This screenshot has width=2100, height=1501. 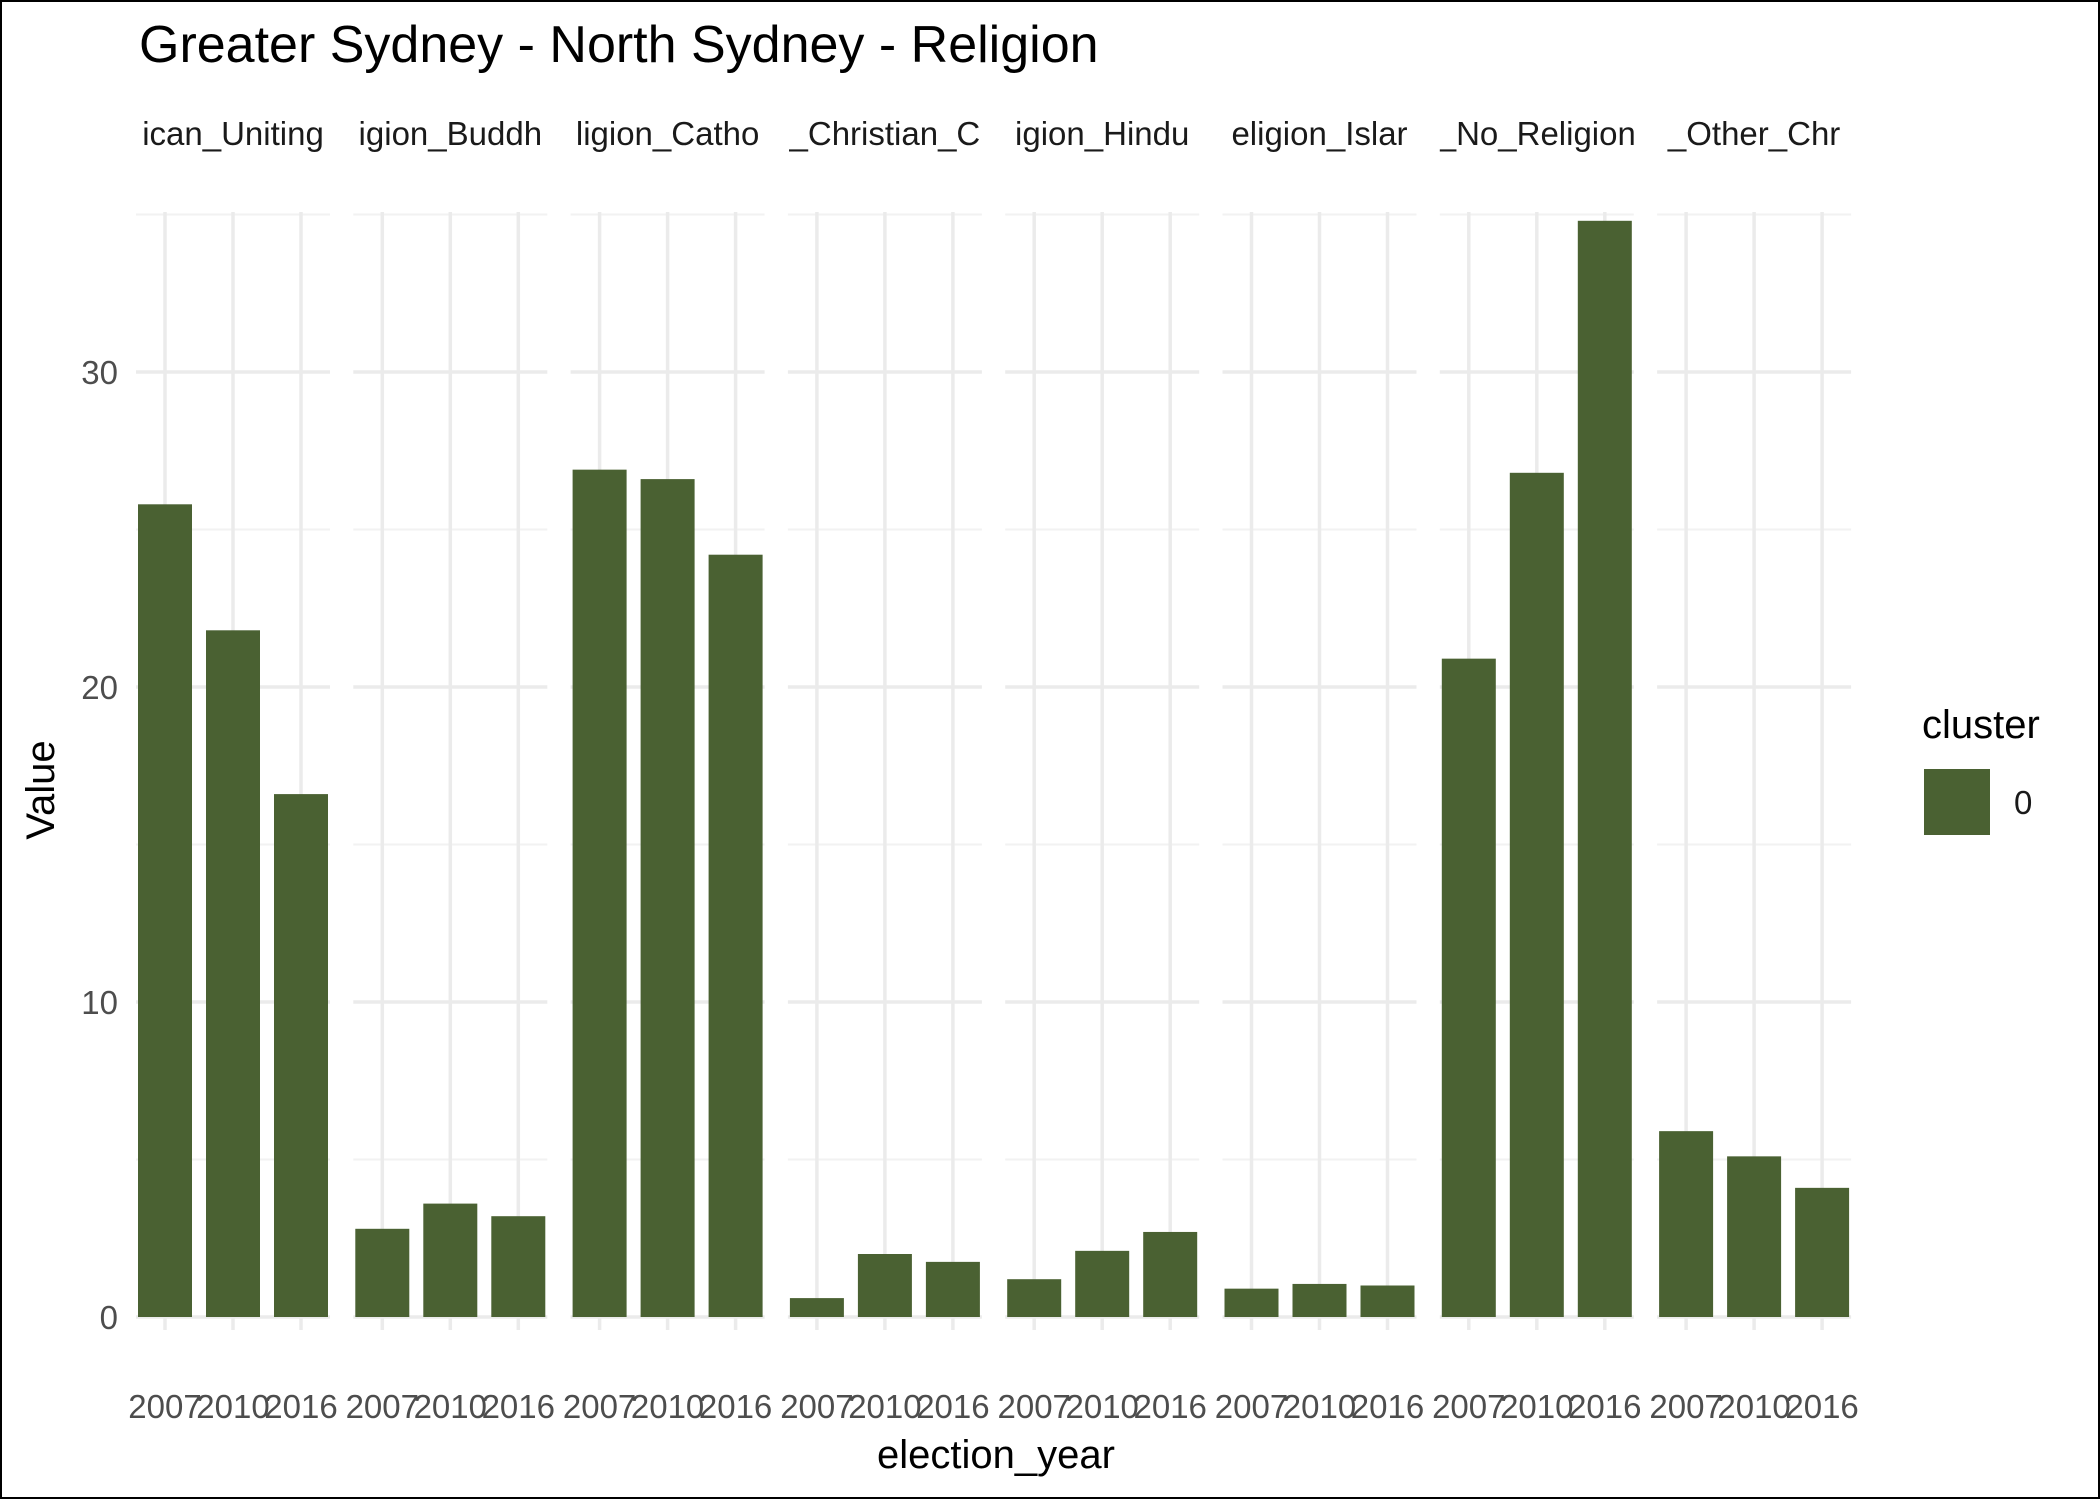 What do you see at coordinates (885, 133) in the screenshot?
I see `facet-strip-label: _Christian_C` at bounding box center [885, 133].